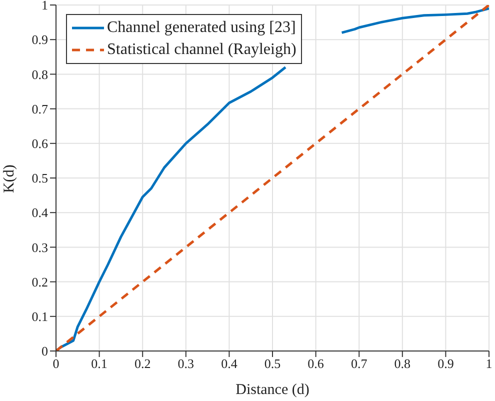  What do you see at coordinates (186, 364) in the screenshot?
I see `x-tick-label: 0.3` at bounding box center [186, 364].